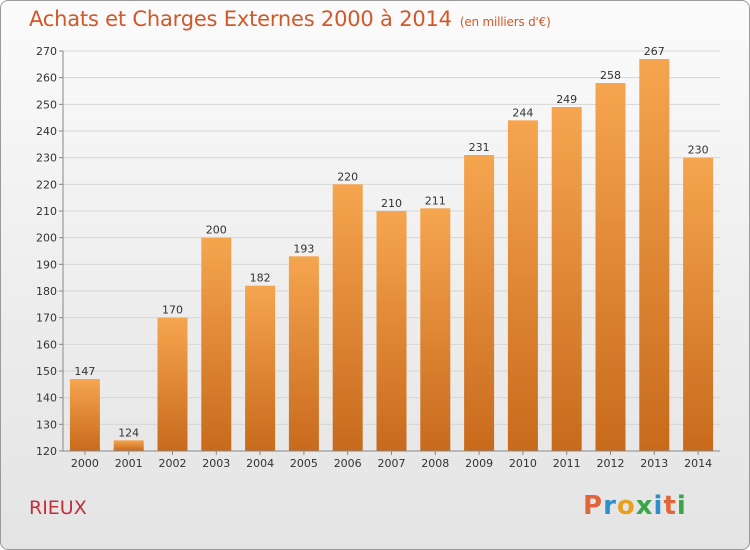  Describe the element at coordinates (654, 463) in the screenshot. I see `x-tick-label: 2013` at that location.